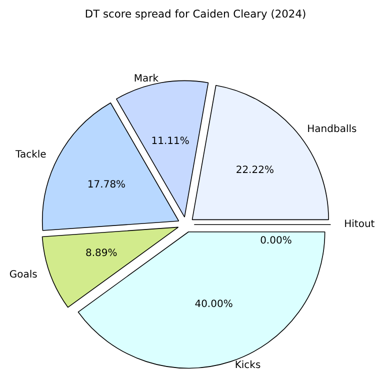 The image size is (390, 390). I want to click on data-label: 22.22%, so click(255, 170).